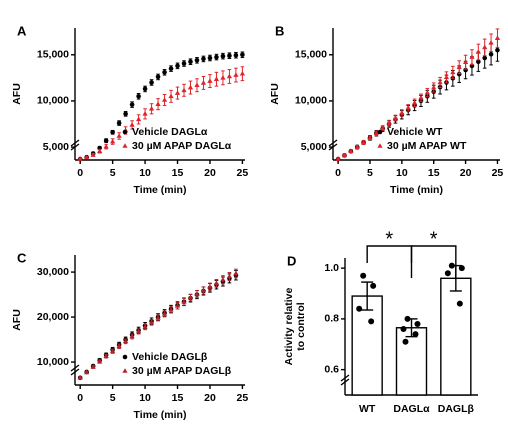 The width and height of the screenshot is (508, 442). What do you see at coordinates (331, 319) in the screenshot?
I see `y-tick-label: 0.8` at bounding box center [331, 319].